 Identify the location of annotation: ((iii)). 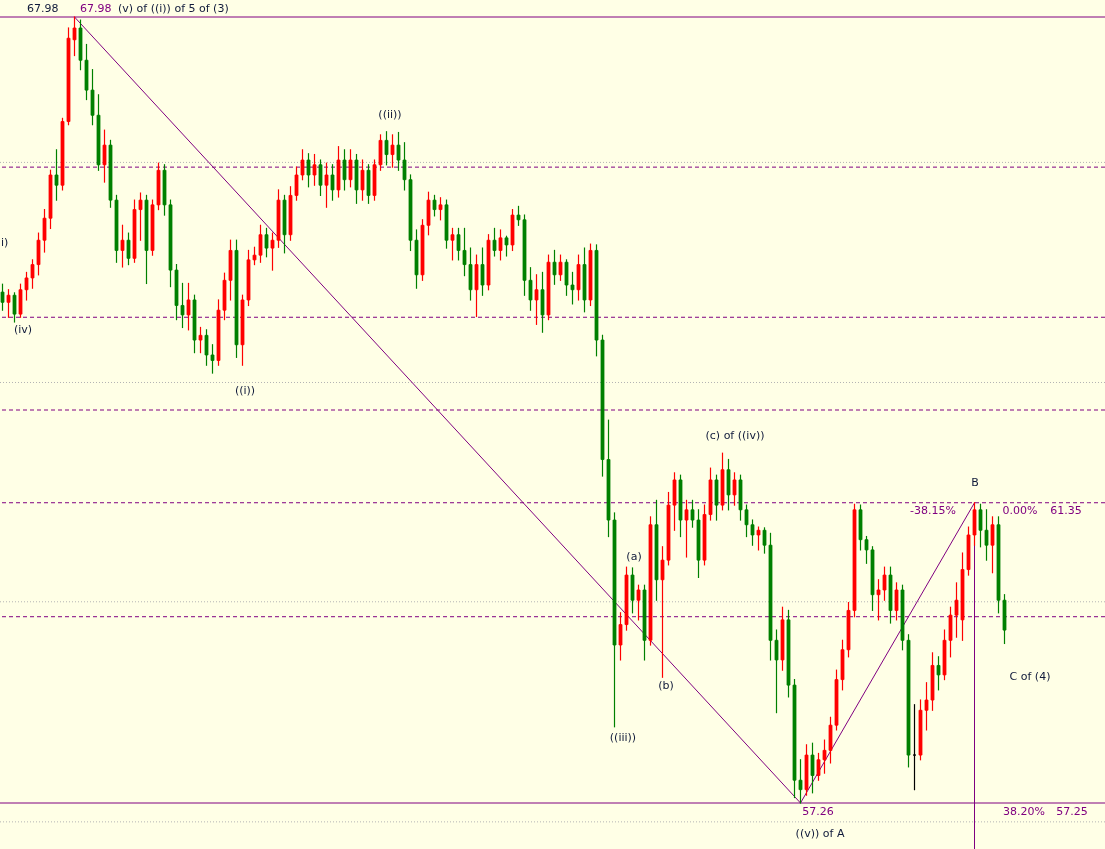
(623, 737).